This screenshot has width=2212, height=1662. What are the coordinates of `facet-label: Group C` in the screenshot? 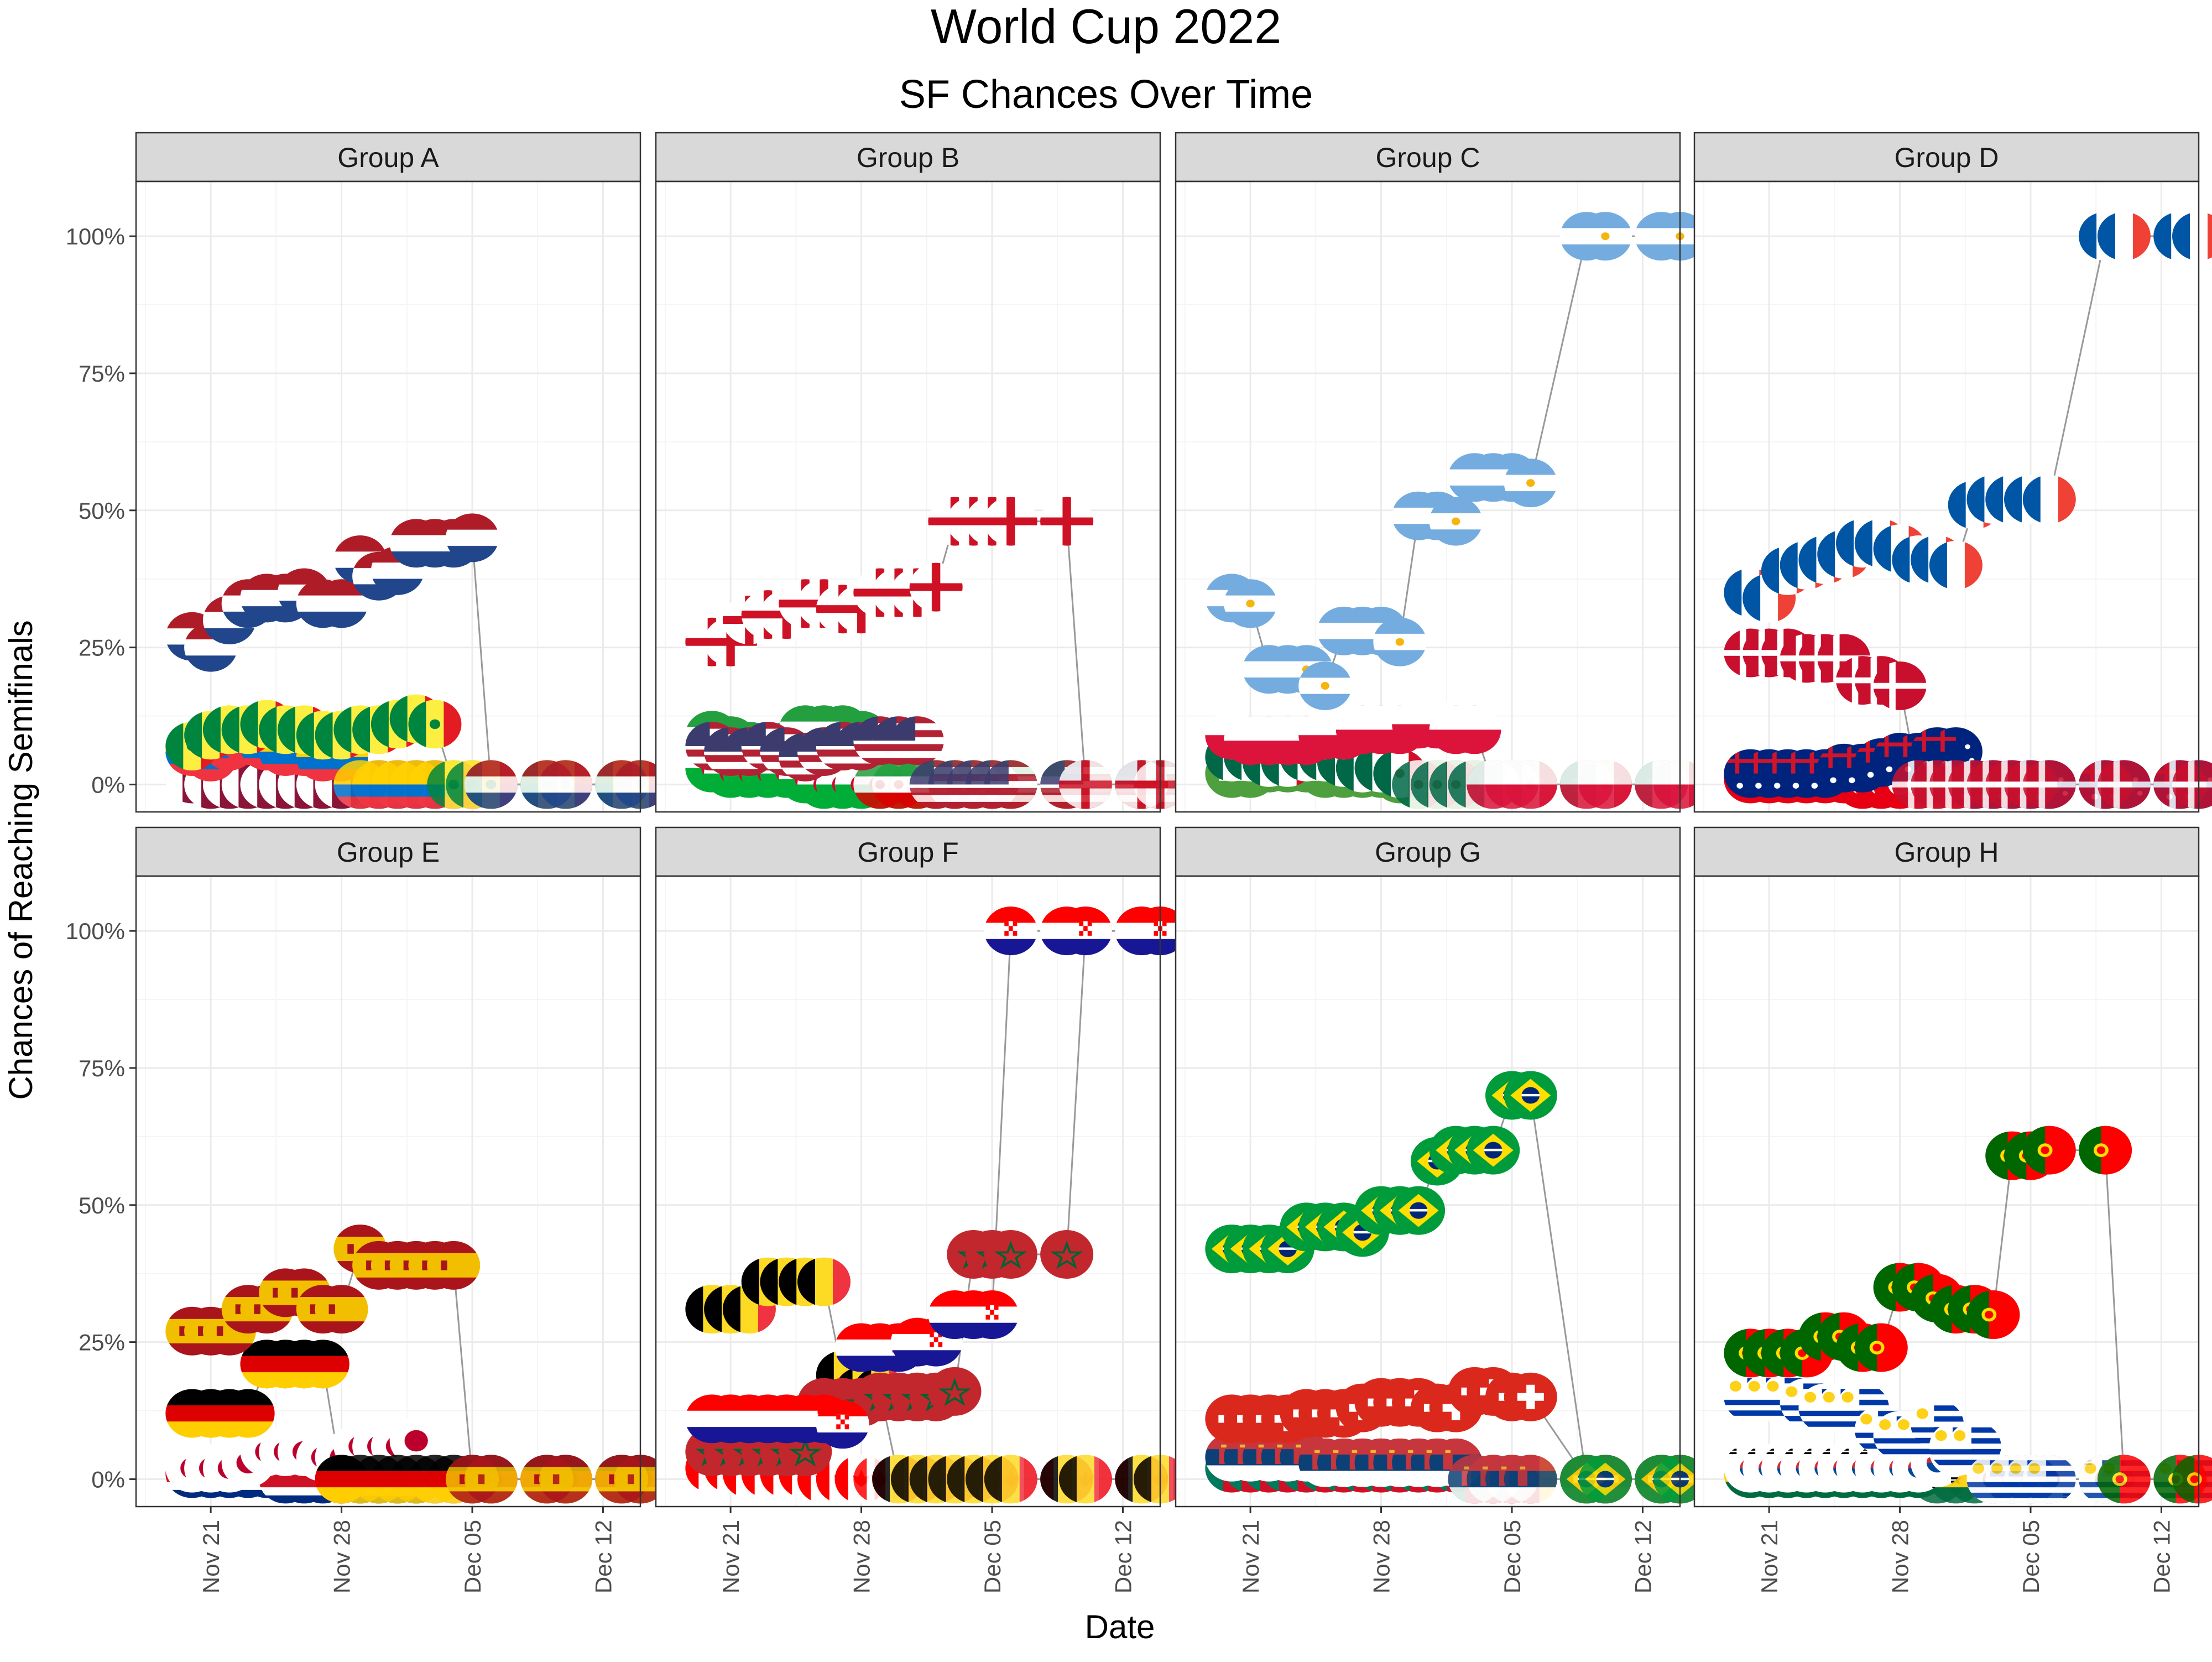 It's located at (1428, 157).